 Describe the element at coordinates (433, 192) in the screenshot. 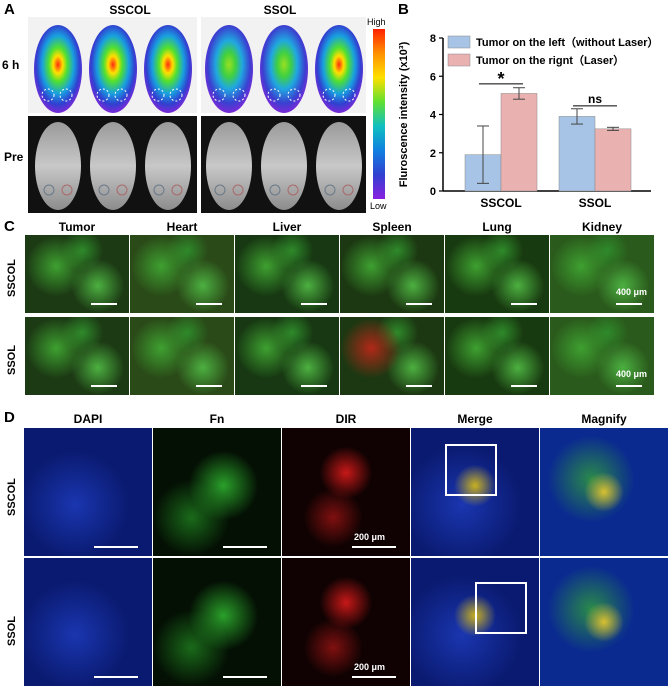

I see `y-tick-label: 0` at that location.